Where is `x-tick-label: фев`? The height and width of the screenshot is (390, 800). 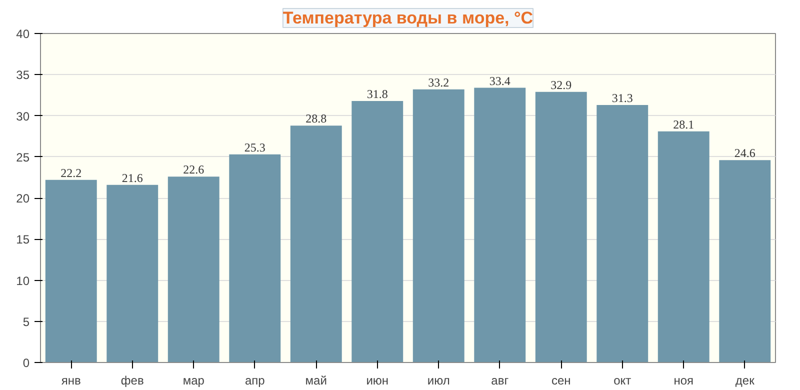 x-tick-label: фев is located at coordinates (132, 381).